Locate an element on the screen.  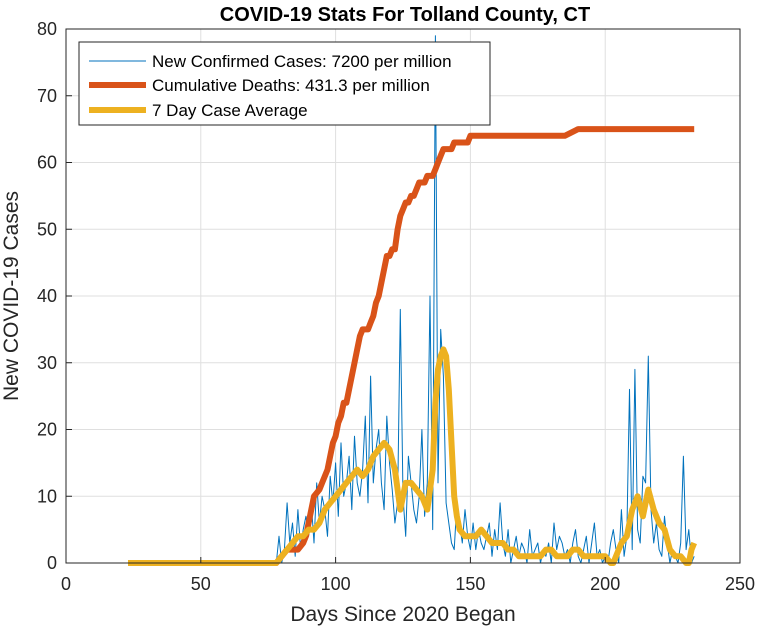
y-tick-label: 0 is located at coordinates (52, 563).